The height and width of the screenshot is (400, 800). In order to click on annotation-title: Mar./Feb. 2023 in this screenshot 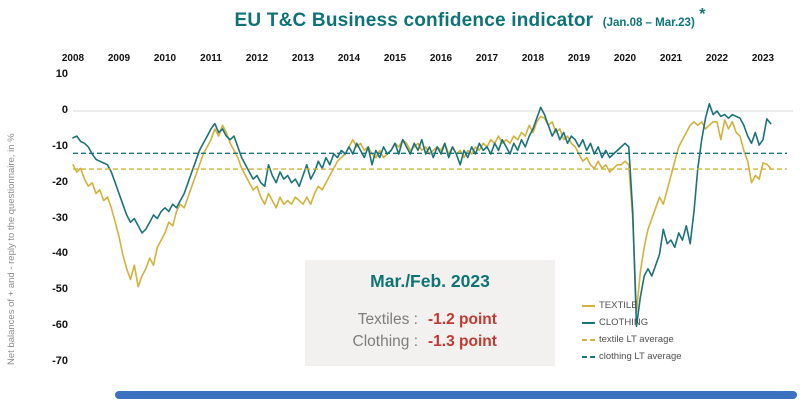, I will do `click(430, 281)`.